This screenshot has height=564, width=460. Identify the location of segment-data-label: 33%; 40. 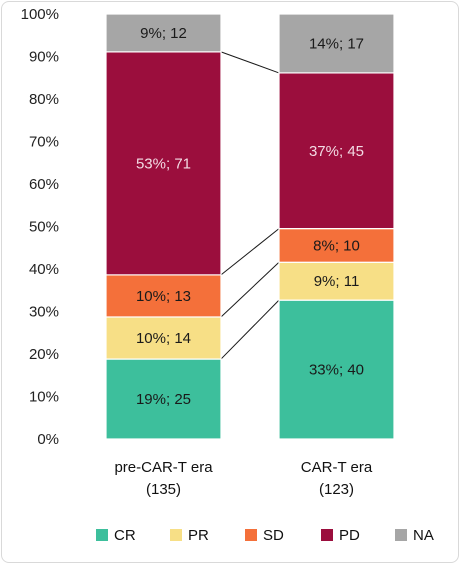
(336, 370).